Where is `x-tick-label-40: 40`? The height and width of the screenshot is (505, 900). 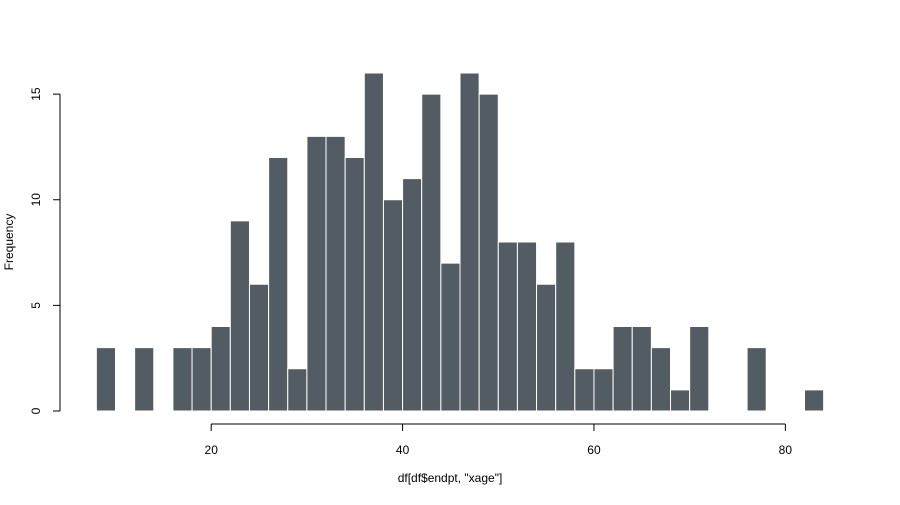
x-tick-label-40: 40 is located at coordinates (403, 450).